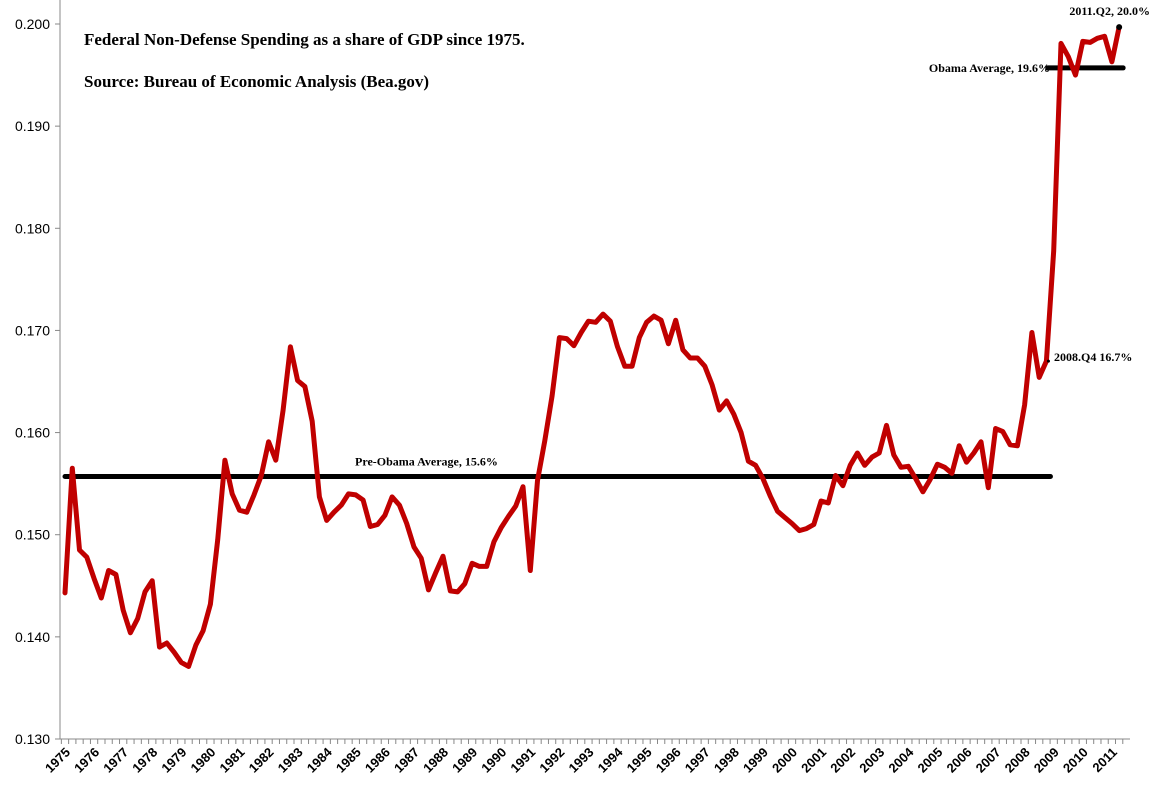  Describe the element at coordinates (901, 760) in the screenshot. I see `x-tick-label: 2004` at that location.